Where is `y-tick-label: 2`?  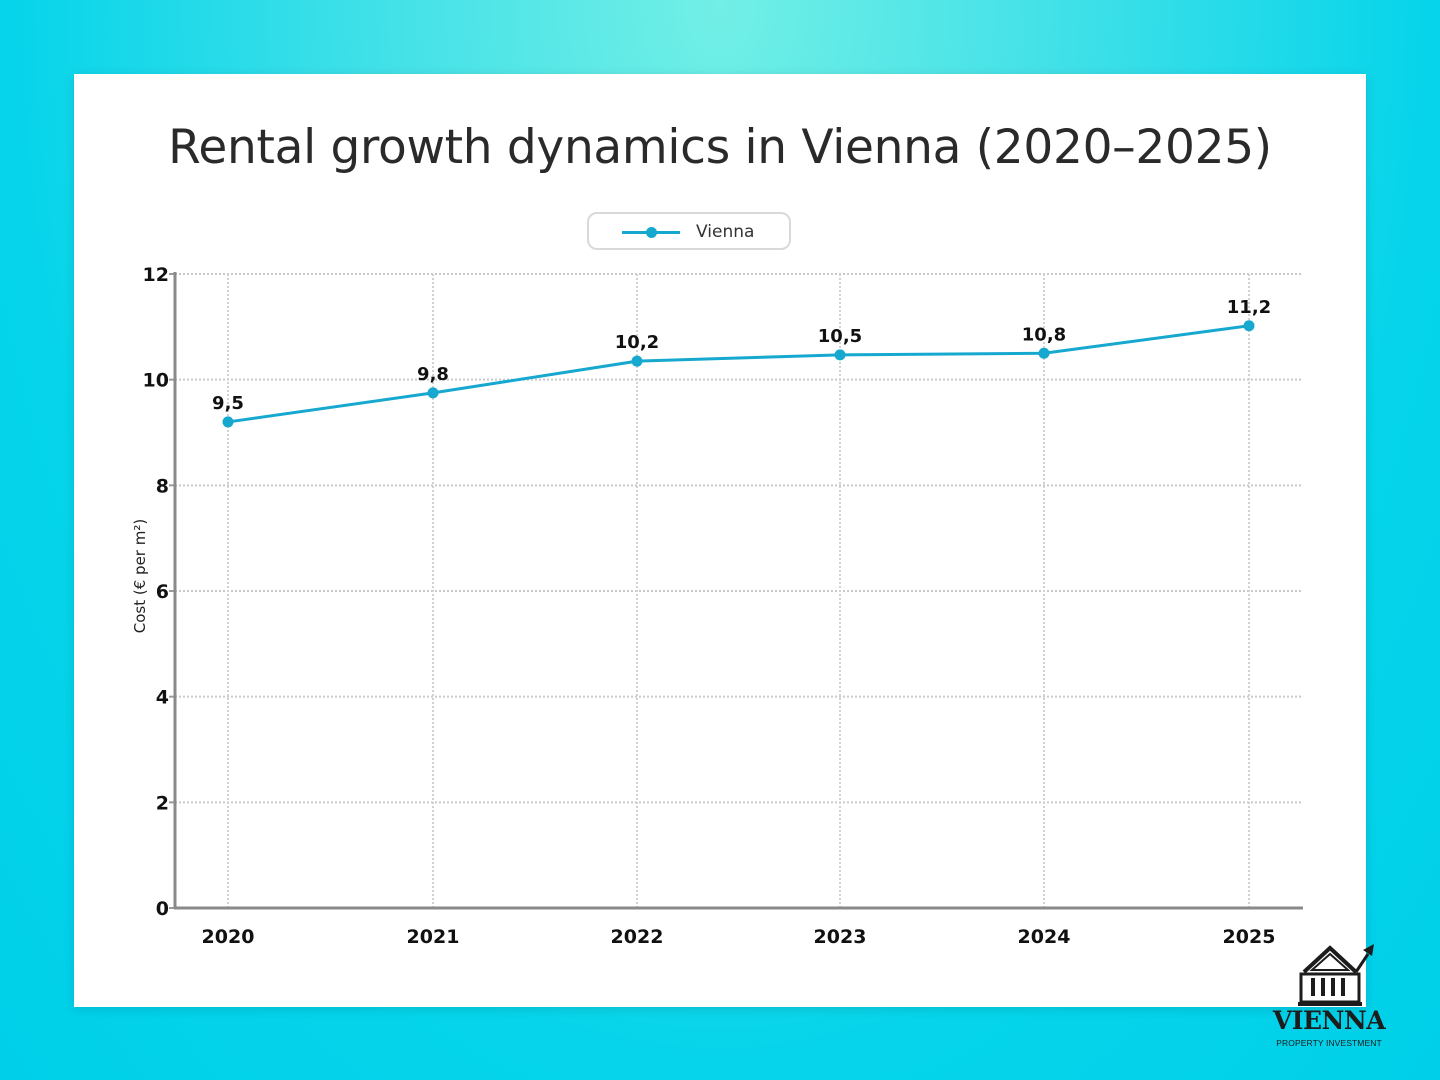
y-tick-label: 2 is located at coordinates (162, 803).